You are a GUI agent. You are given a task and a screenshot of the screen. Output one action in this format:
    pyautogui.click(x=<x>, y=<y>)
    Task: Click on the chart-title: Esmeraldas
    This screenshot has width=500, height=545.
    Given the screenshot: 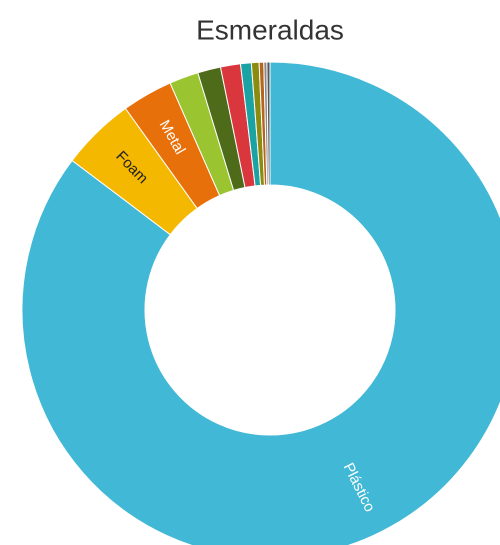 What is the action you would take?
    pyautogui.click(x=270, y=29)
    